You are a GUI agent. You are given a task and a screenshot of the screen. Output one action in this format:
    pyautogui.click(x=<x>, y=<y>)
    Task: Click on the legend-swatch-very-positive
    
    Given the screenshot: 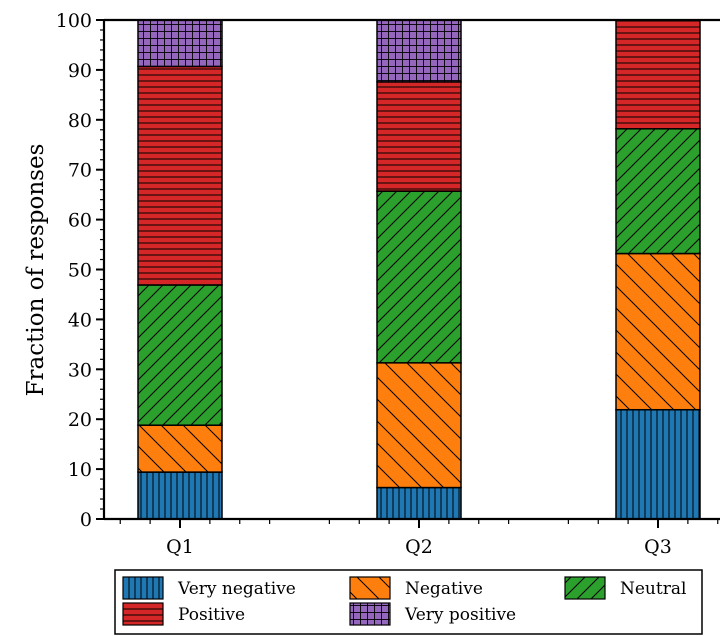 What is the action you would take?
    pyautogui.click(x=370, y=614)
    